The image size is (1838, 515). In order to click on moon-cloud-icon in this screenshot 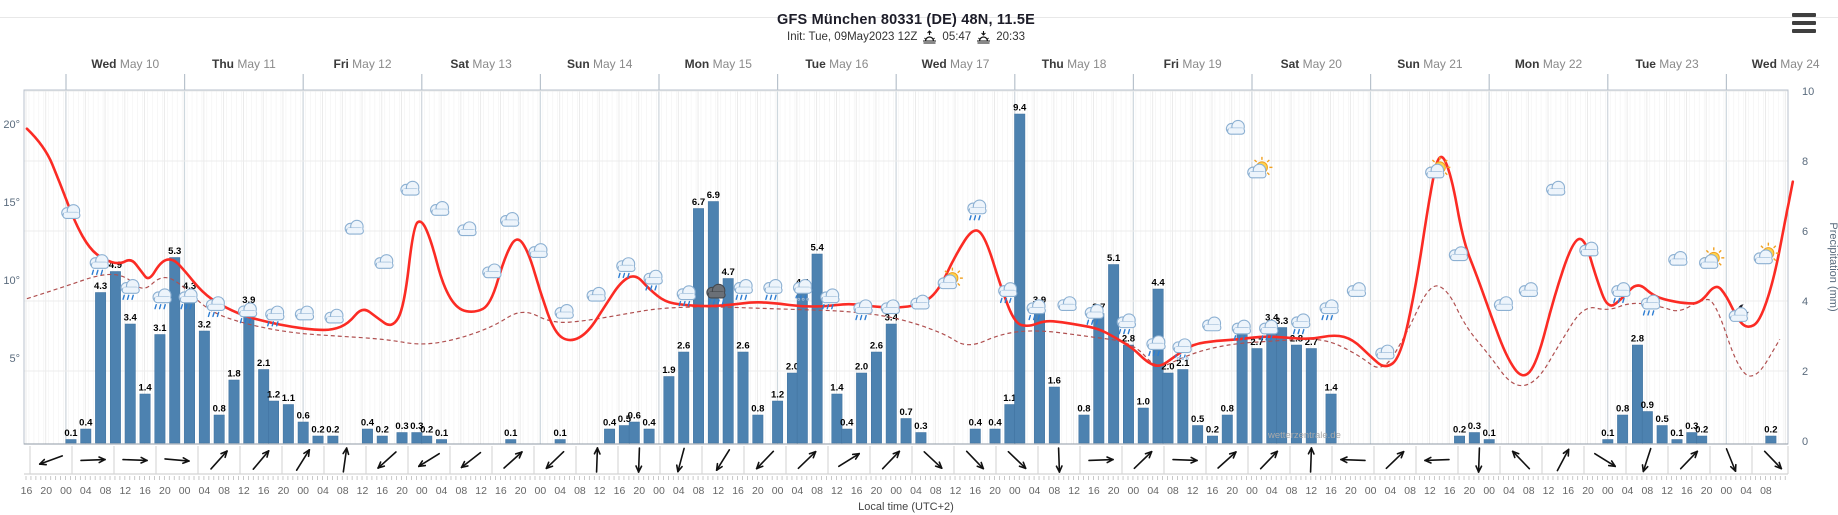, I will do `click(1739, 312)`.